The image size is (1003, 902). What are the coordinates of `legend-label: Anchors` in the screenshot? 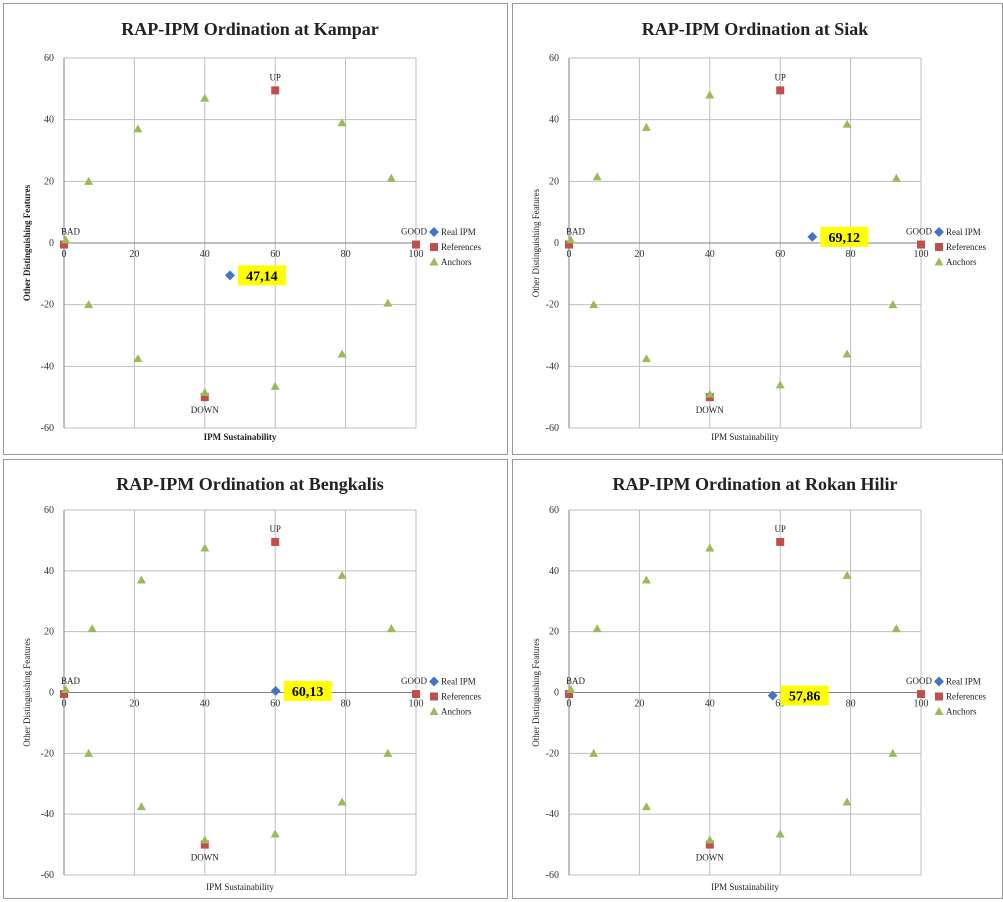 It's located at (961, 712).